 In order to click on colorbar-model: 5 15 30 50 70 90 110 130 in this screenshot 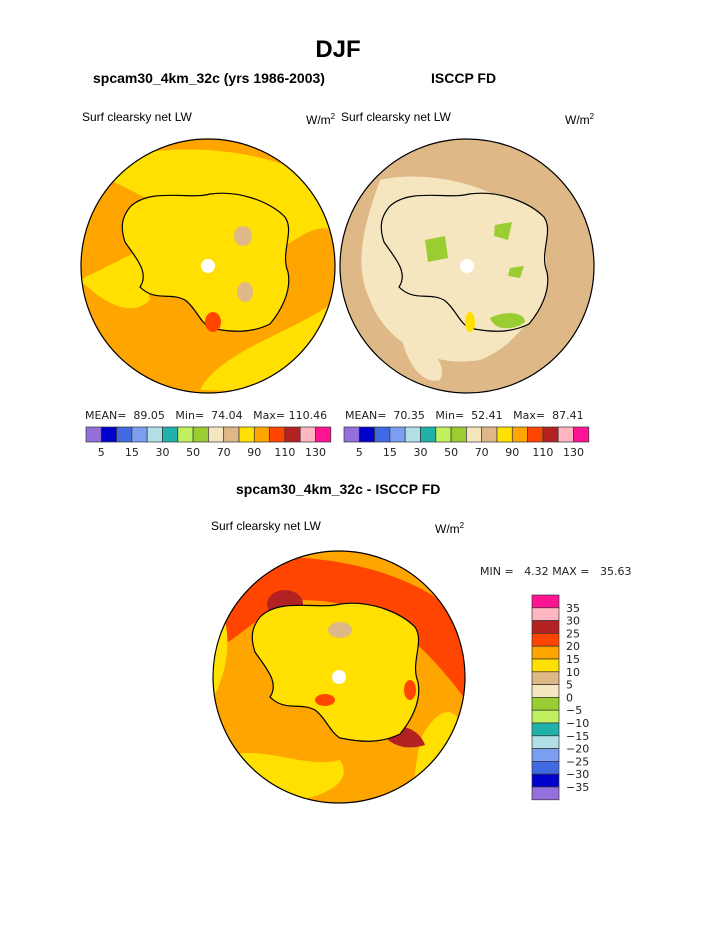, I will do `click(208, 442)`.